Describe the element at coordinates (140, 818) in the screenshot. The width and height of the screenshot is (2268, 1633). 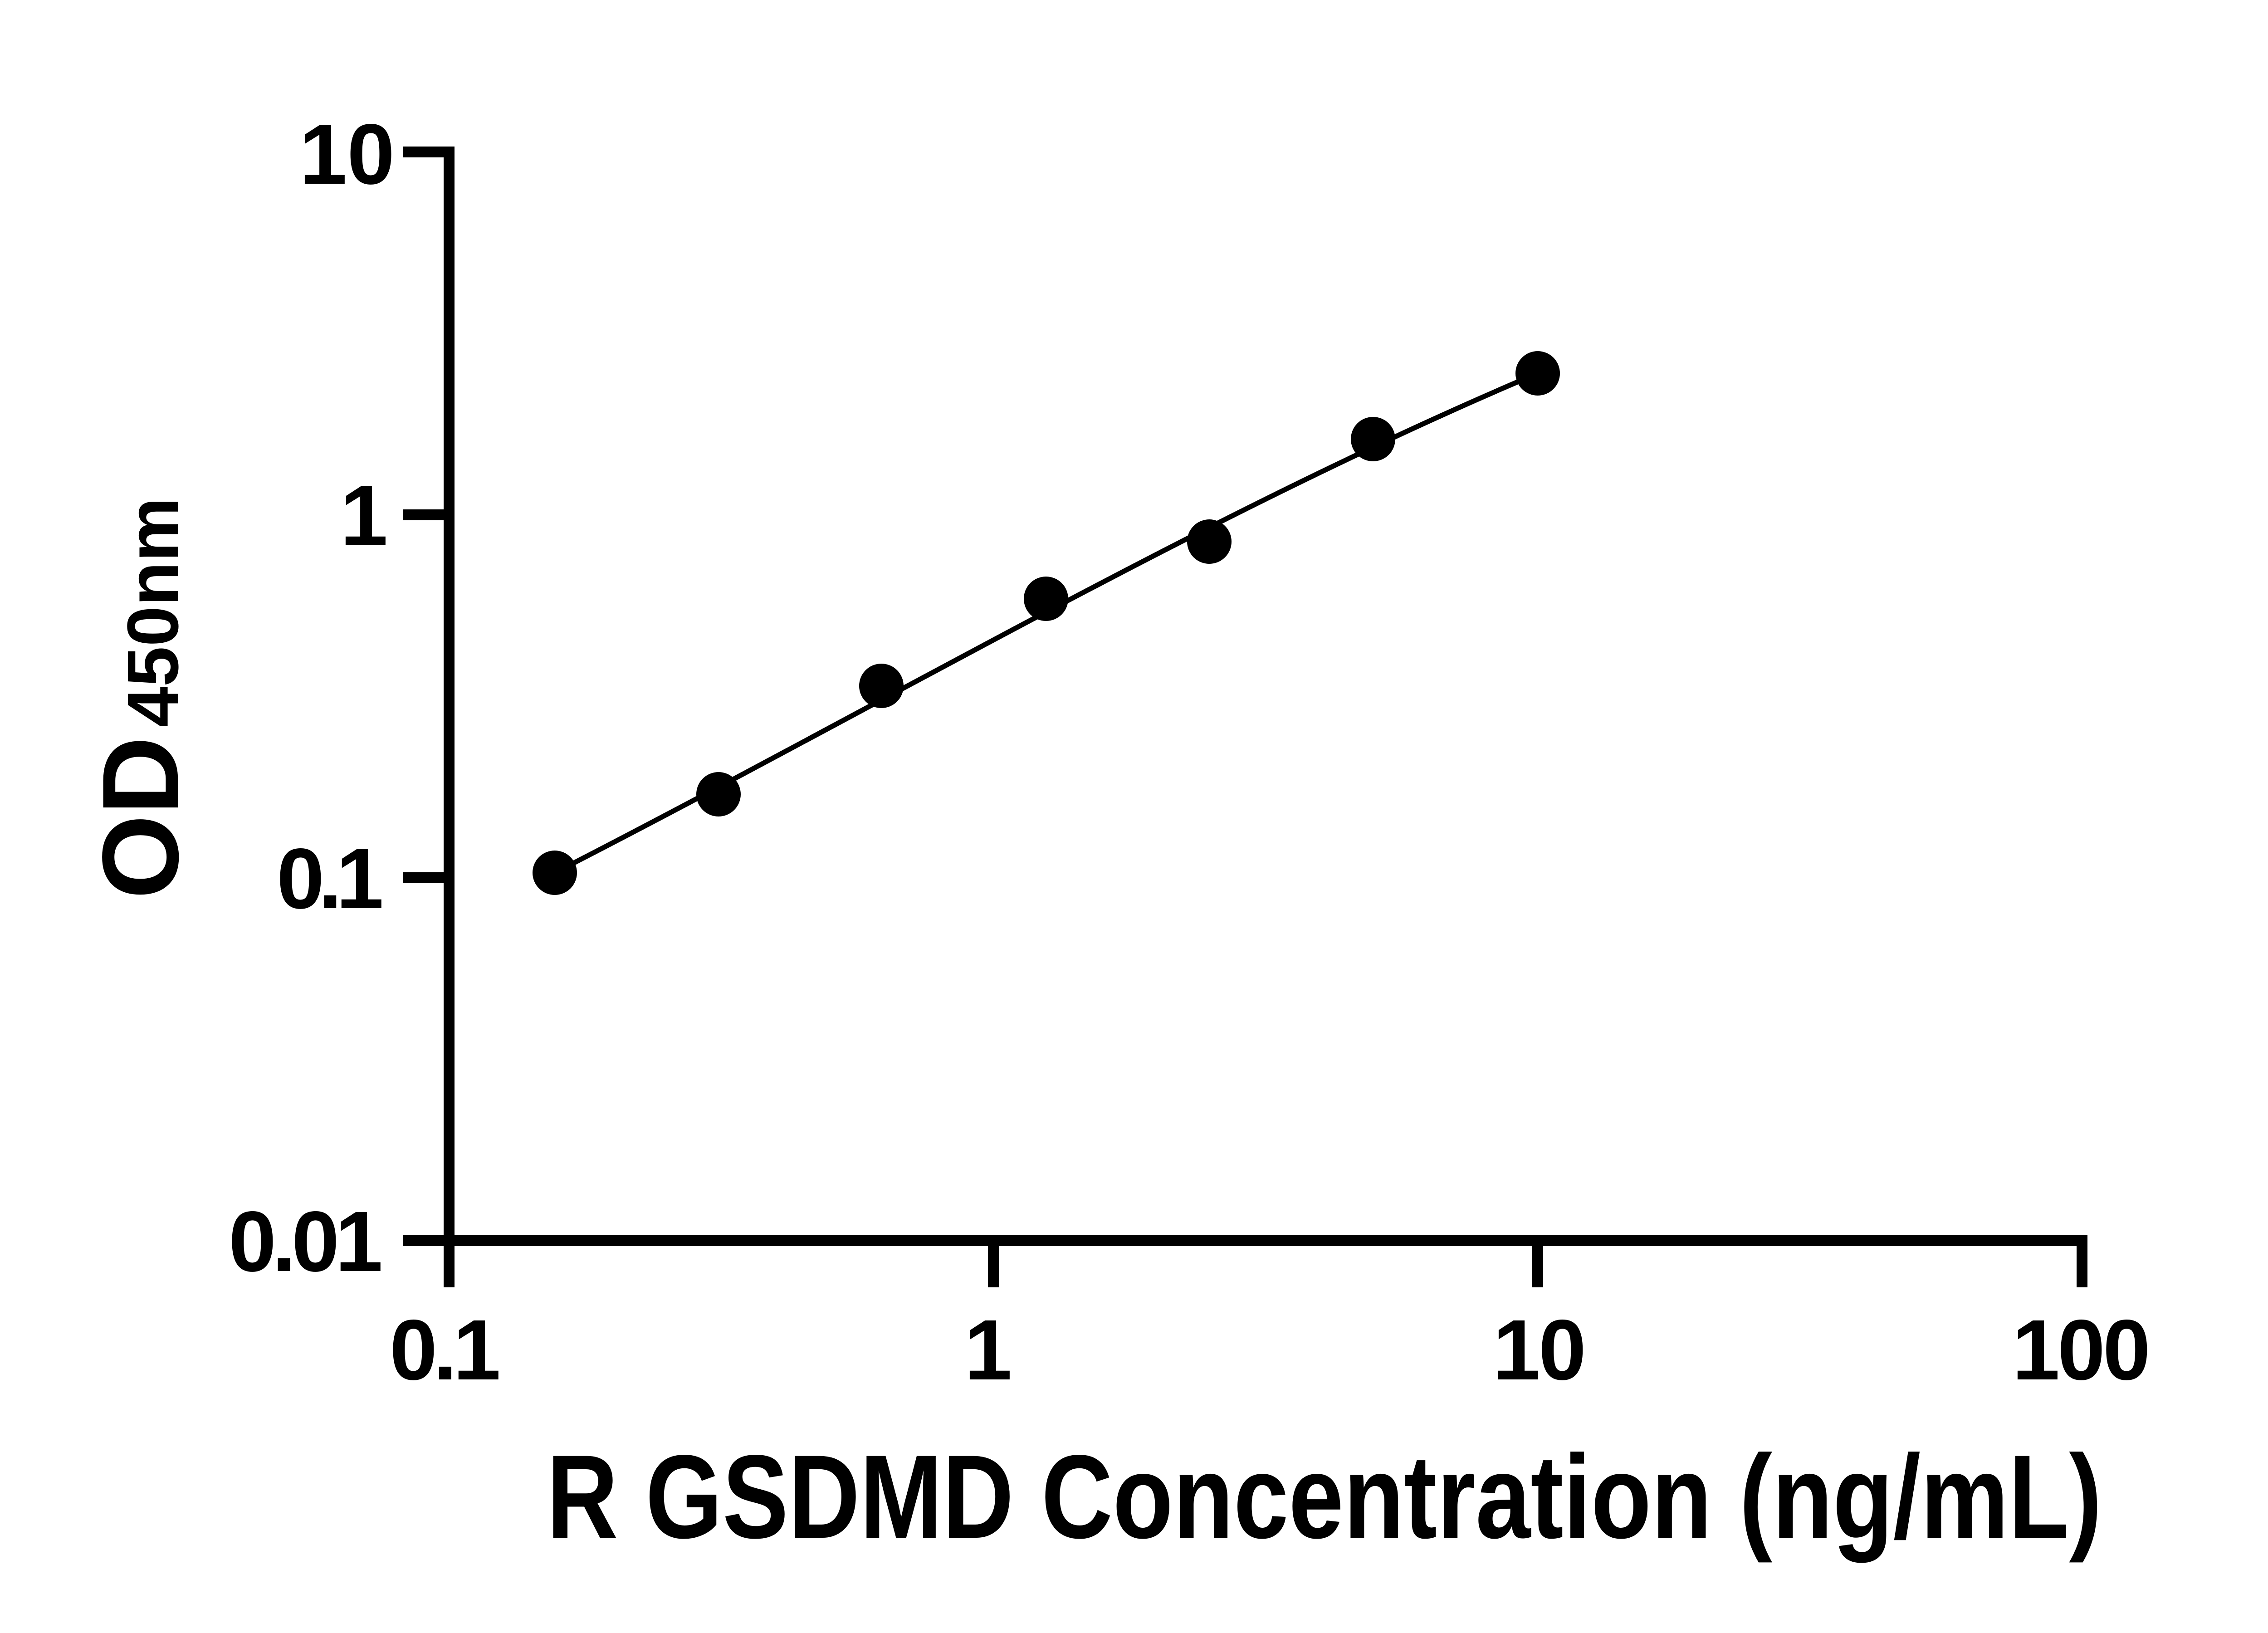
I see `svg-text: OD` at that location.